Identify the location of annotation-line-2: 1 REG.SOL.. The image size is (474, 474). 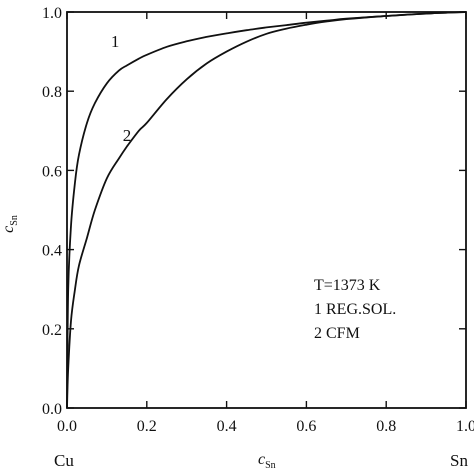
(355, 309).